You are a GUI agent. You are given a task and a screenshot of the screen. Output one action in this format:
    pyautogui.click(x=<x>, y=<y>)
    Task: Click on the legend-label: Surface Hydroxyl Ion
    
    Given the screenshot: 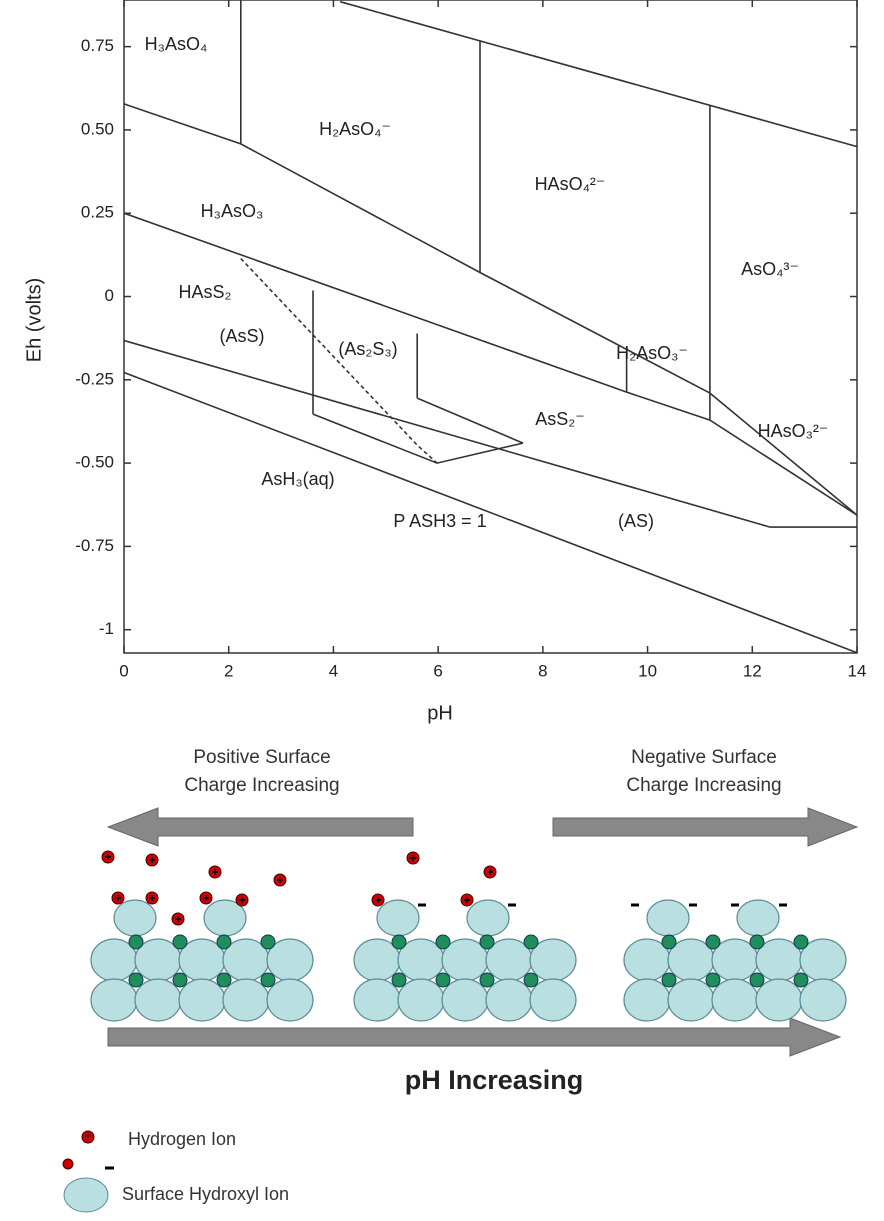 What is the action you would take?
    pyautogui.click(x=205, y=1194)
    